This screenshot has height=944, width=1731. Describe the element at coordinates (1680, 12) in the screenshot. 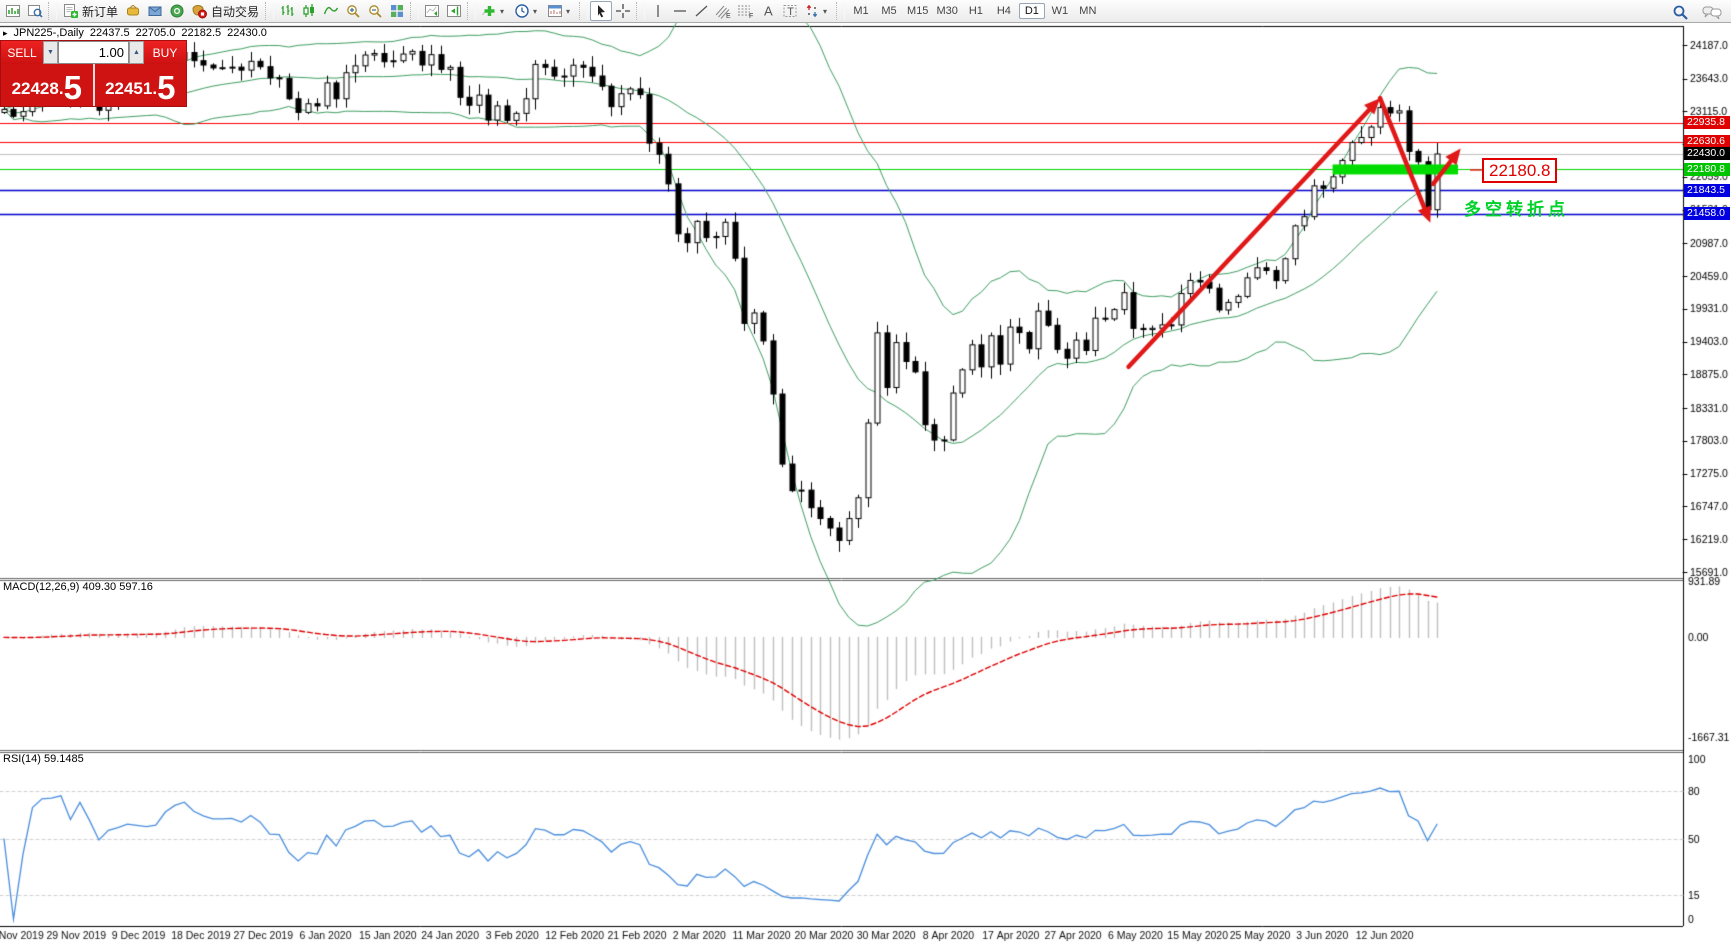

I see `search-icon` at that location.